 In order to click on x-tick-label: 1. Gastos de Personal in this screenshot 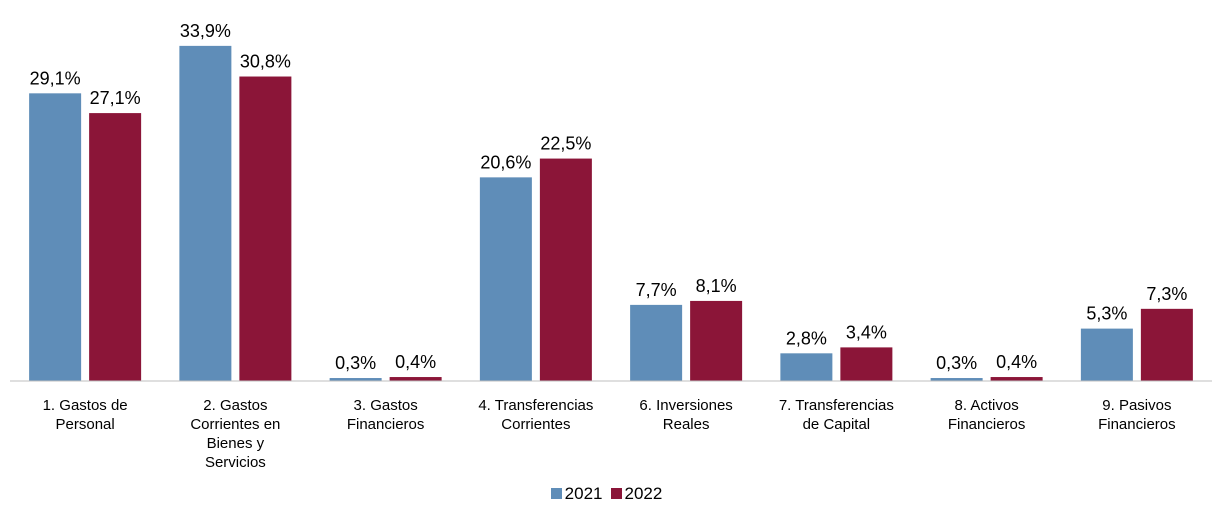, I will do `click(85, 415)`.